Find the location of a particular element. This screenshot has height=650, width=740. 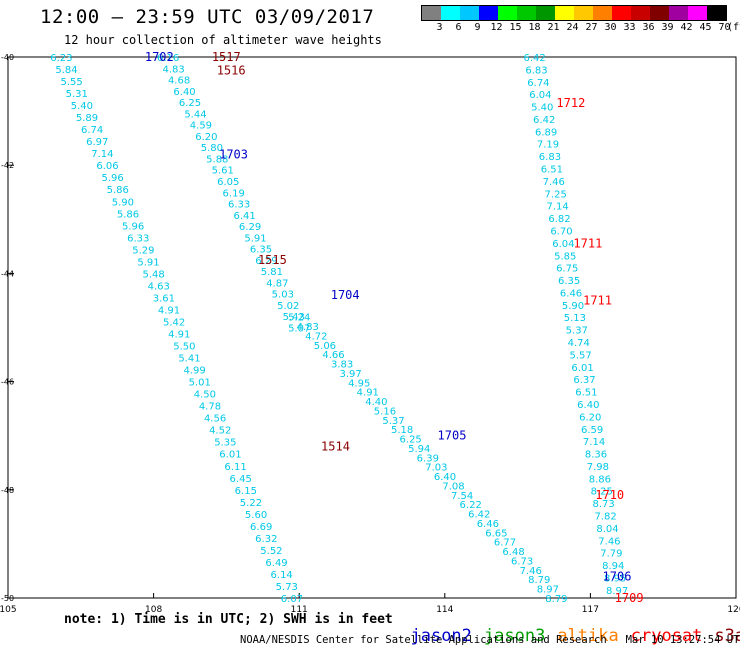

scale-label: 70 is located at coordinates (724, 27).